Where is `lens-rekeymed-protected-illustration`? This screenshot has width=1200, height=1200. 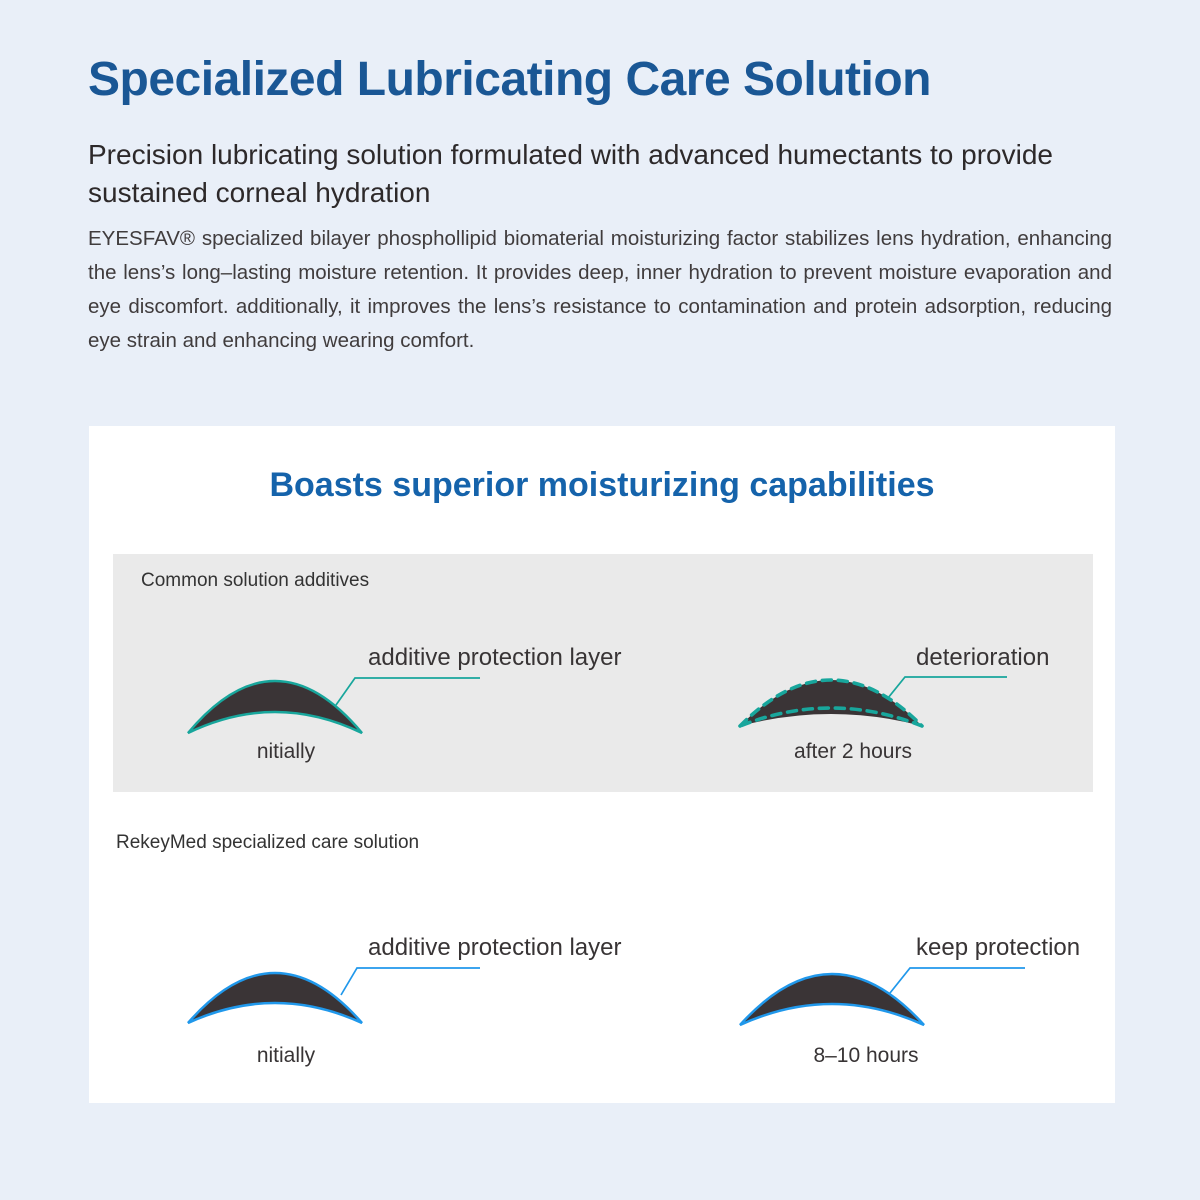 lens-rekeymed-protected-illustration is located at coordinates (882, 997).